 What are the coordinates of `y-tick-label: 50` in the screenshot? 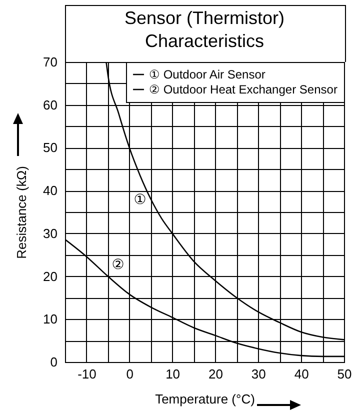 It's located at (50, 148).